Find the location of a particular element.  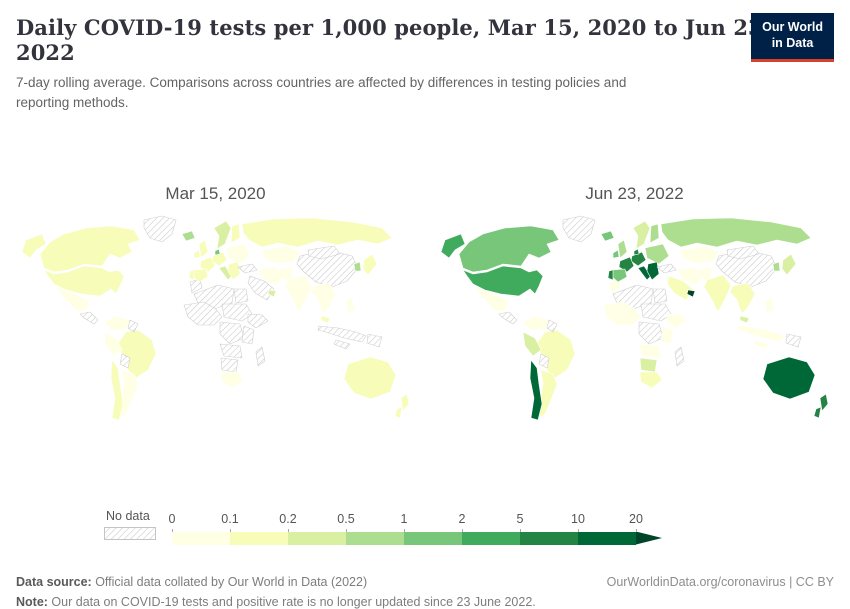

region-usa is located at coordinates (502, 280).